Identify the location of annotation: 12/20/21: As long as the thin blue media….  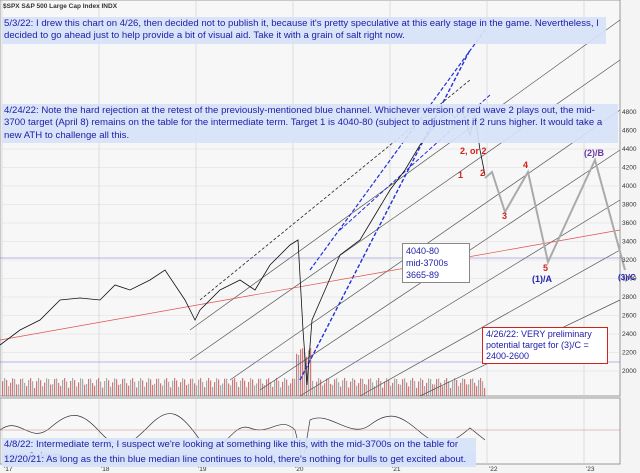
(239, 460).